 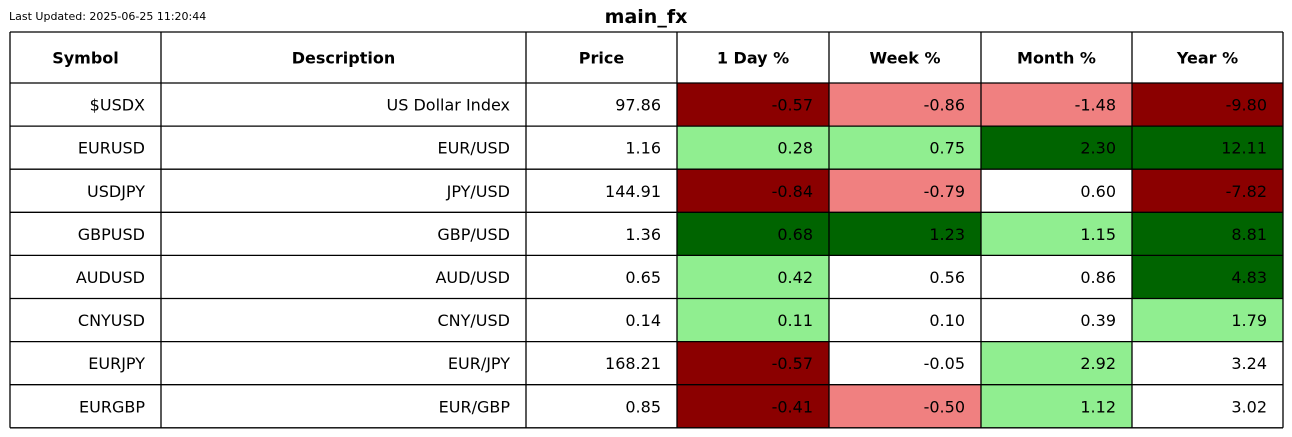 I want to click on cell-year: 4.83, so click(x=1249, y=277).